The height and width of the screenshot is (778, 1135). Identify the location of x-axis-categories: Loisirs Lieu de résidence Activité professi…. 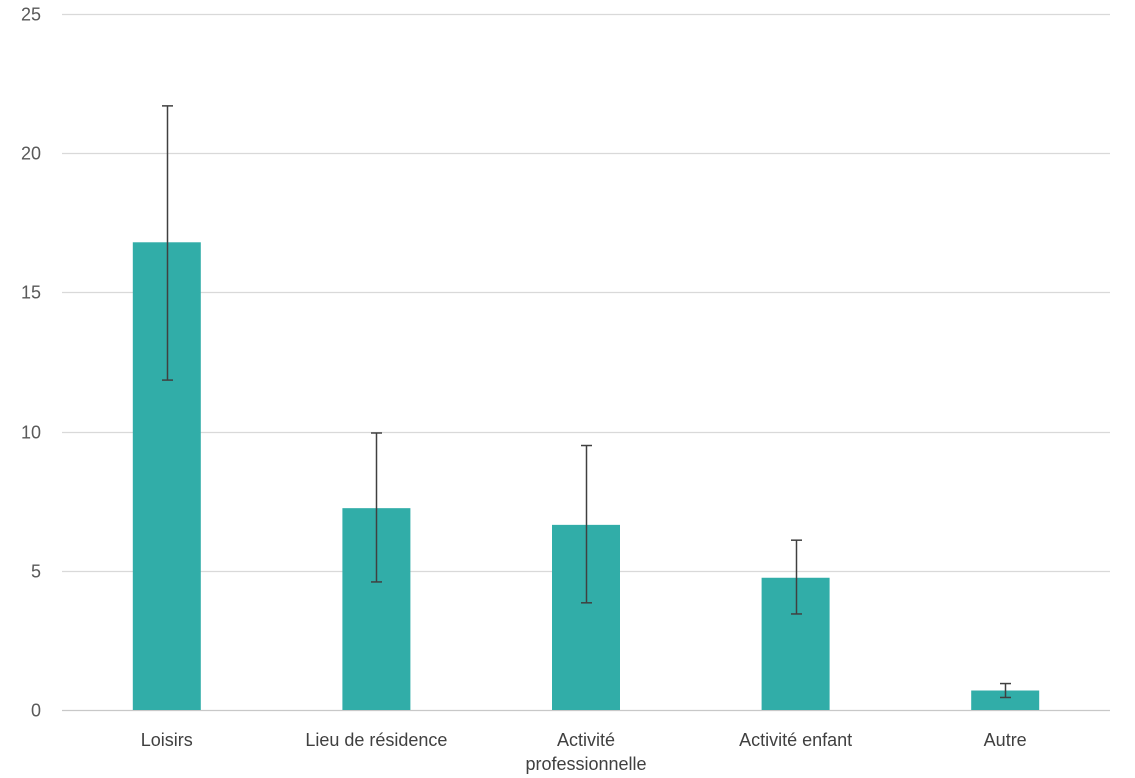
(584, 752).